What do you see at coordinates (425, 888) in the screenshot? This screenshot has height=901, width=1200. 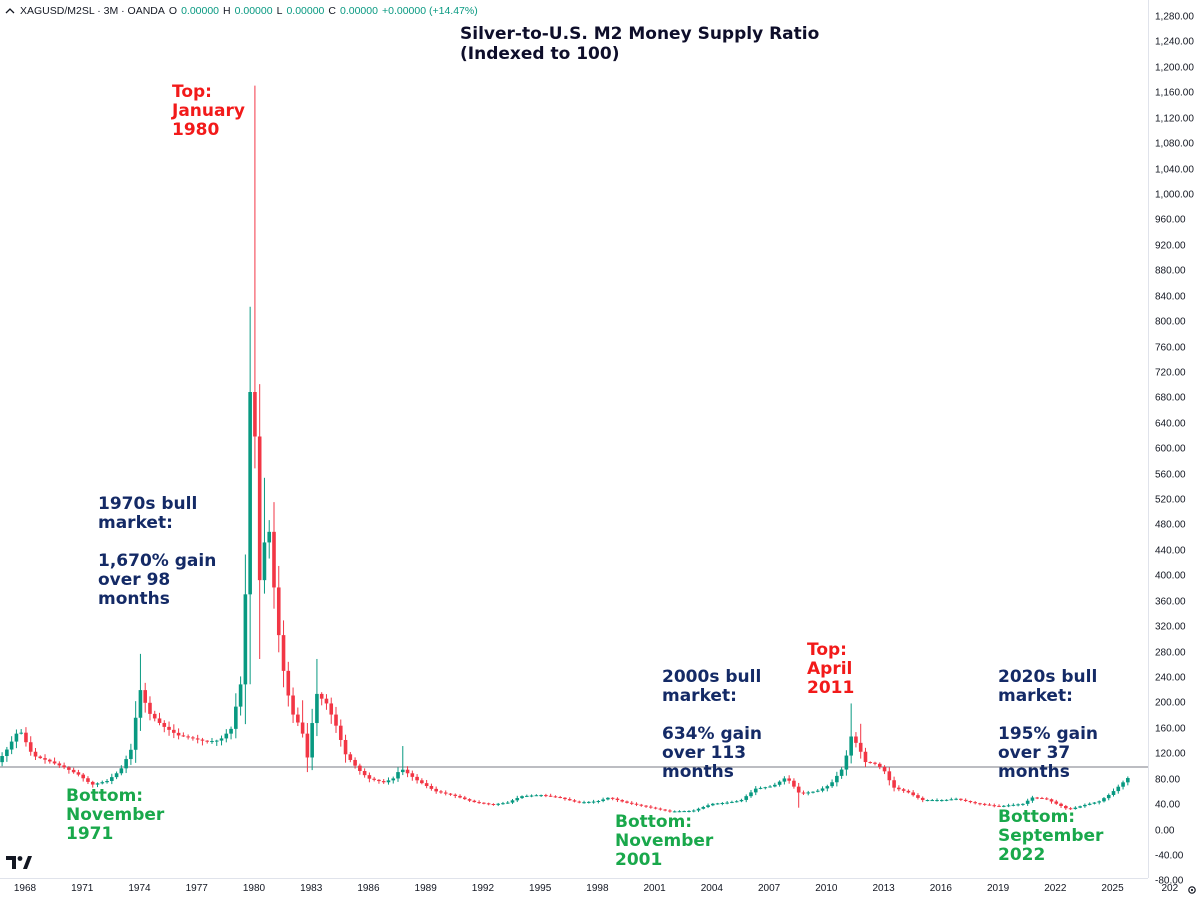 I see `time-tick-7: 1989` at bounding box center [425, 888].